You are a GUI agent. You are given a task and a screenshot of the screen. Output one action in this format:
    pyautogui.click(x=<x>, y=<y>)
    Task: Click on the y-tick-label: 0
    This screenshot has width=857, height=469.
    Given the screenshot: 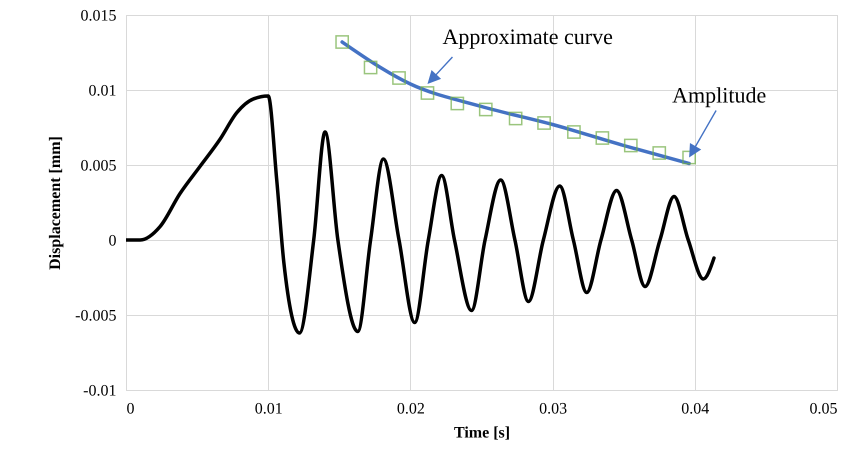 What is the action you would take?
    pyautogui.click(x=112, y=241)
    